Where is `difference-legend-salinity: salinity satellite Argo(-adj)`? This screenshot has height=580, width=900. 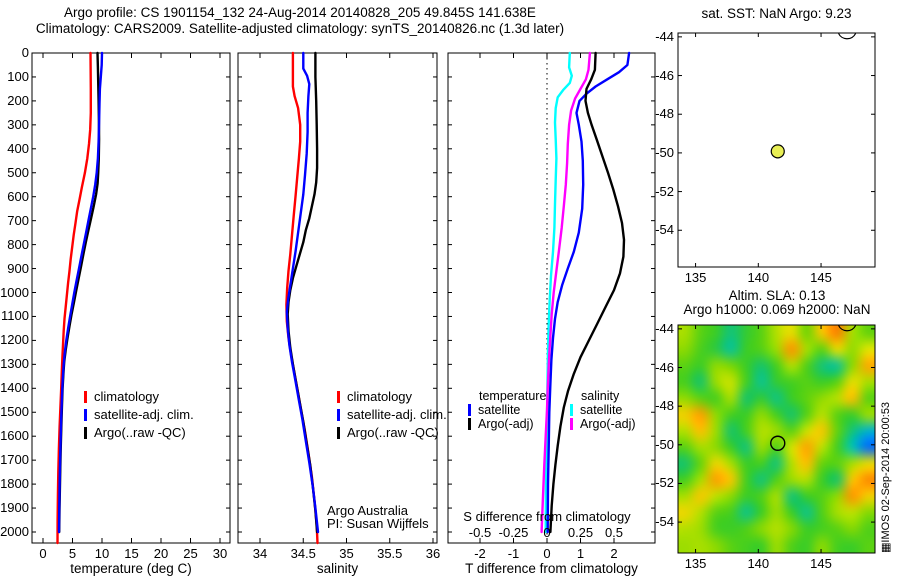 difference-legend-salinity: salinity satellite Argo(-adj) is located at coordinates (603, 410).